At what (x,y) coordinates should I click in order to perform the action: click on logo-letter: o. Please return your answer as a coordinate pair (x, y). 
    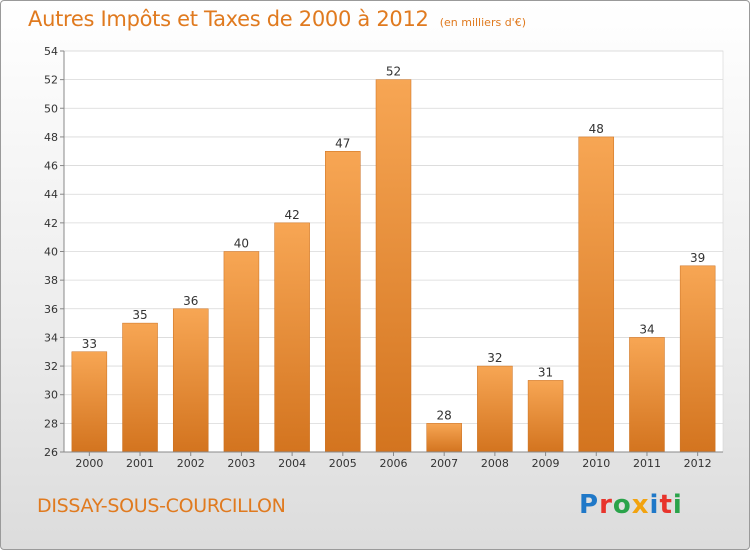
    Looking at the image, I should click on (622, 505).